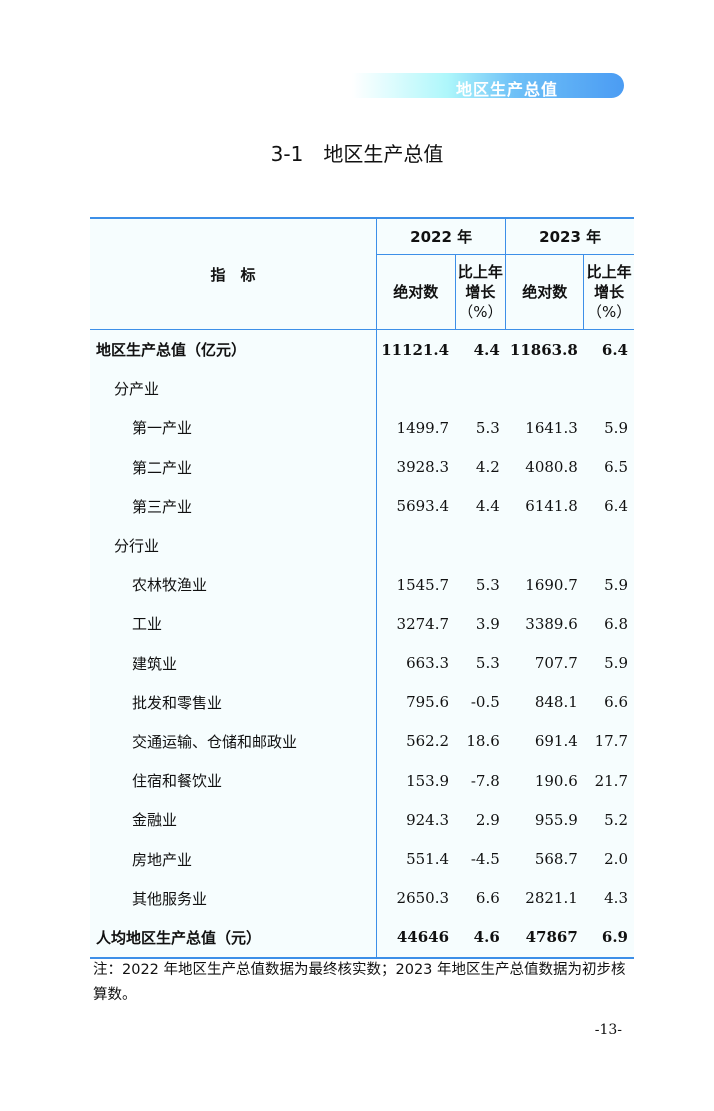 The width and height of the screenshot is (714, 1111). I want to click on cell-value: -7.8, so click(485, 780).